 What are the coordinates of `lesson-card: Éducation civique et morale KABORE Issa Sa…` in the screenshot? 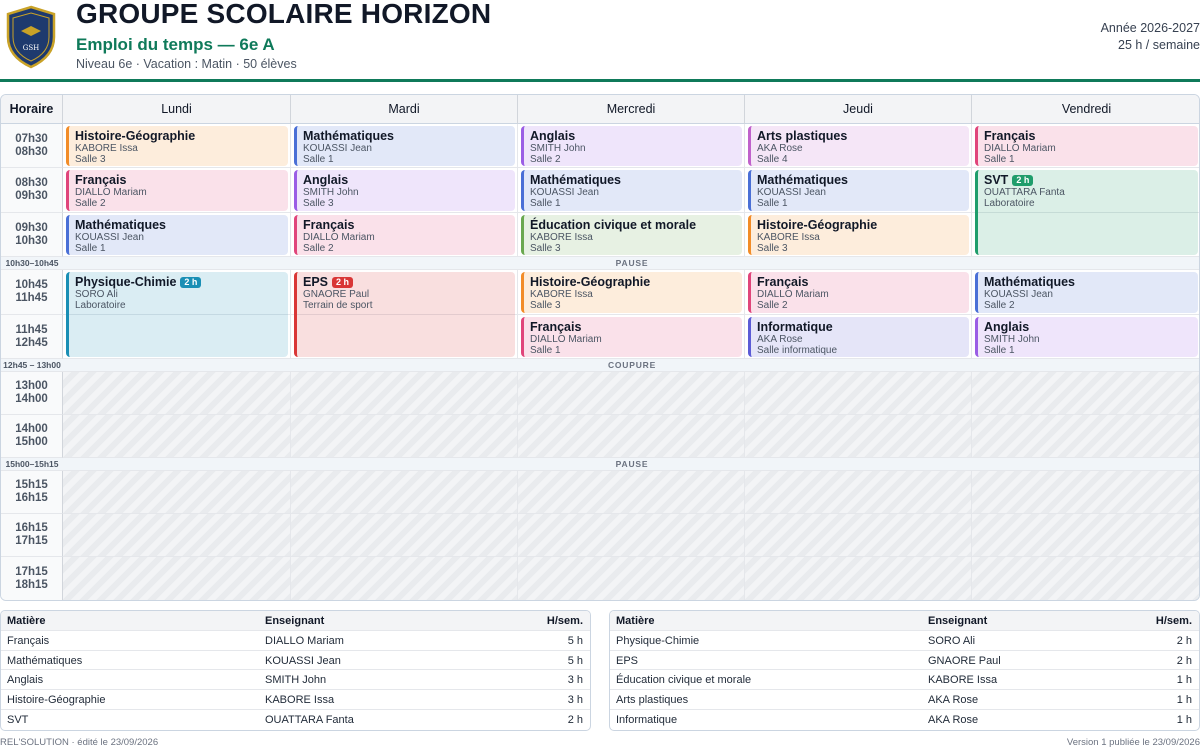 It's located at (631, 235).